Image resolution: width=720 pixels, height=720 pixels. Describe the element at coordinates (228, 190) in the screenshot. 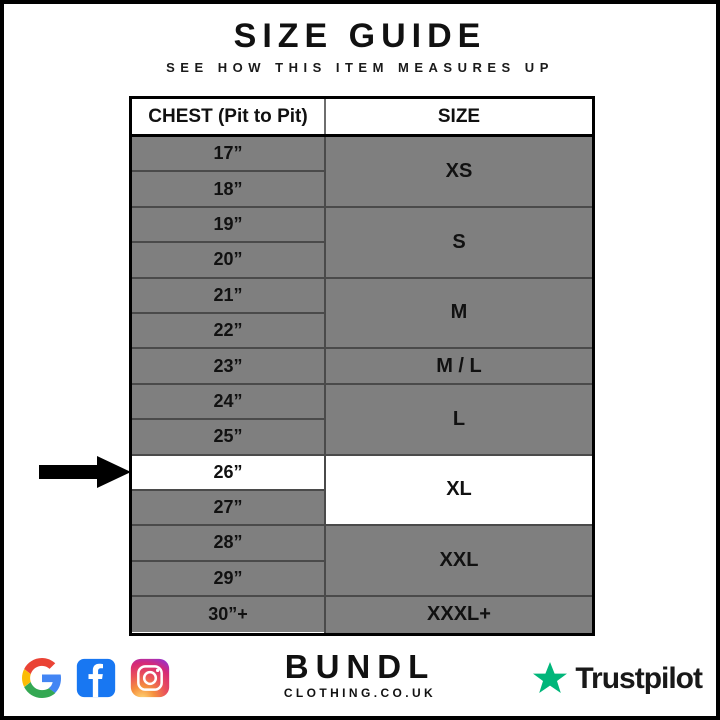

I see `chest-cell: 18”` at that location.